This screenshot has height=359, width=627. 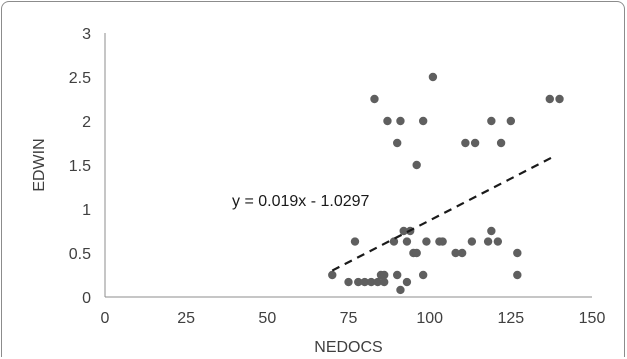 I want to click on trendline, so click(x=444, y=213).